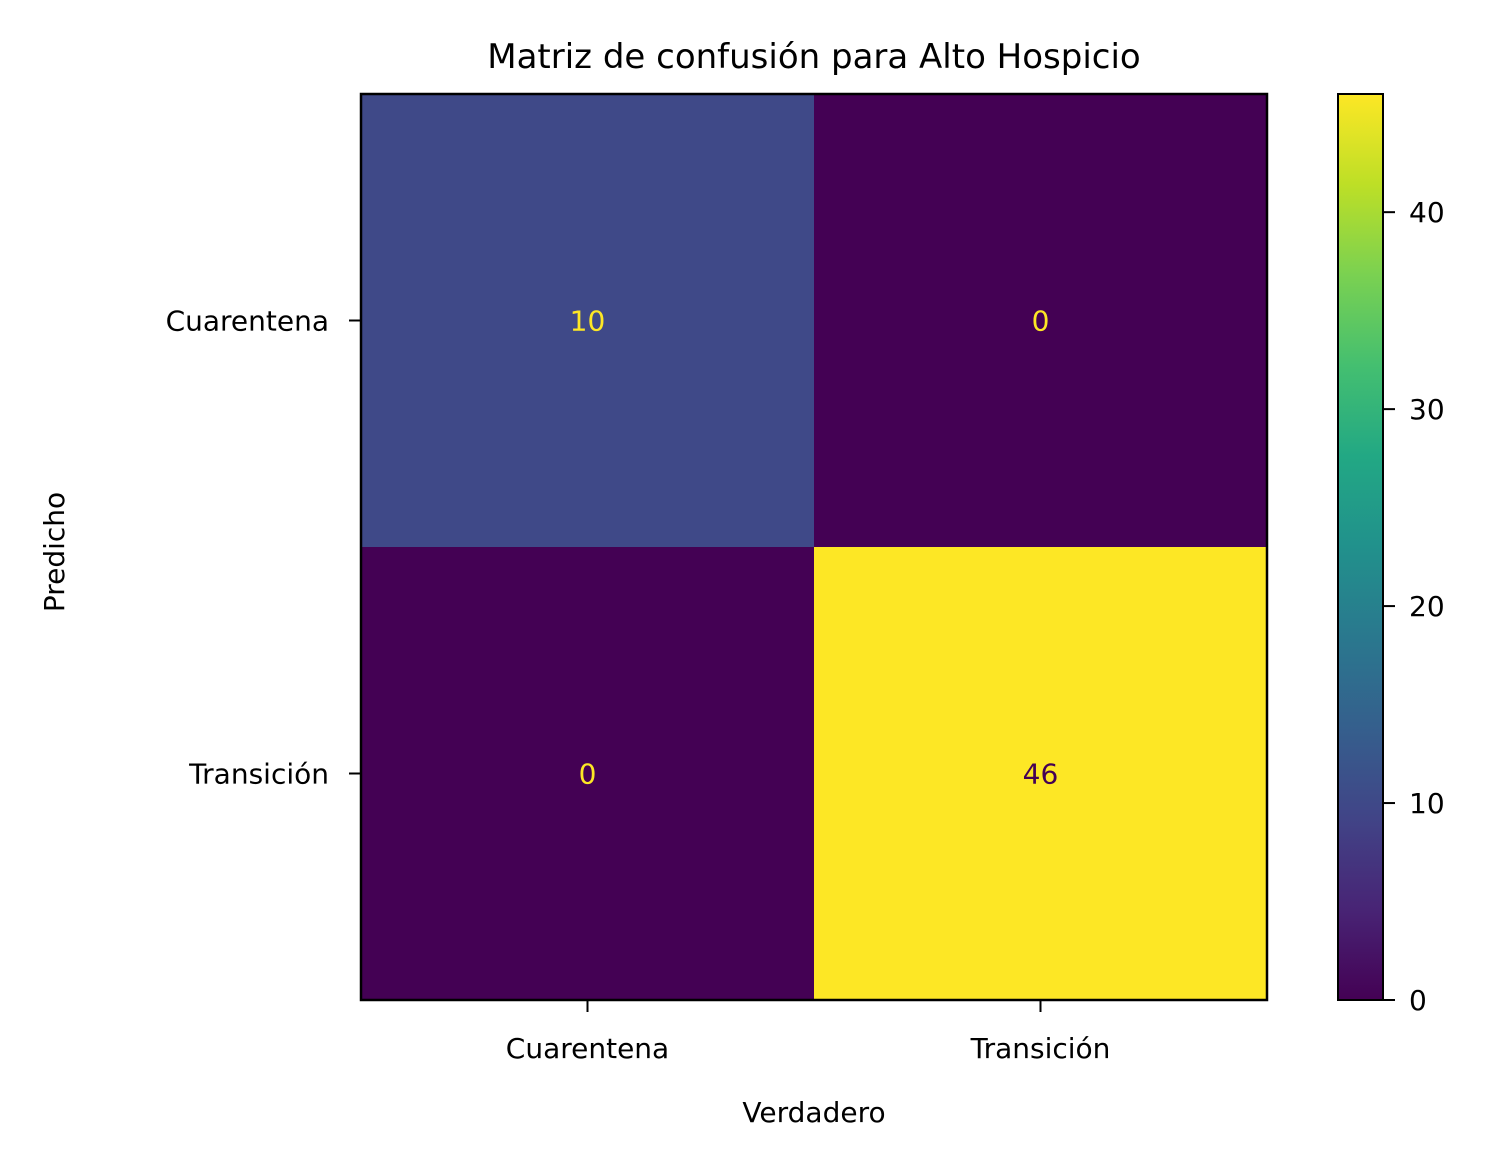  What do you see at coordinates (1427, 606) in the screenshot?
I see `colorbar-tick-label: 20` at bounding box center [1427, 606].